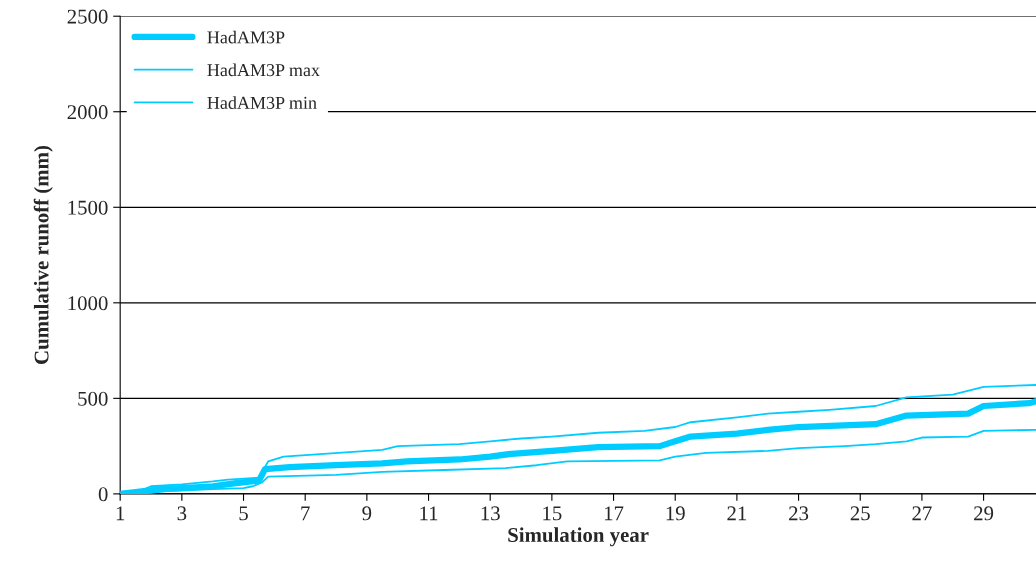  What do you see at coordinates (737, 513) in the screenshot?
I see `x-tick-label: 21` at bounding box center [737, 513].